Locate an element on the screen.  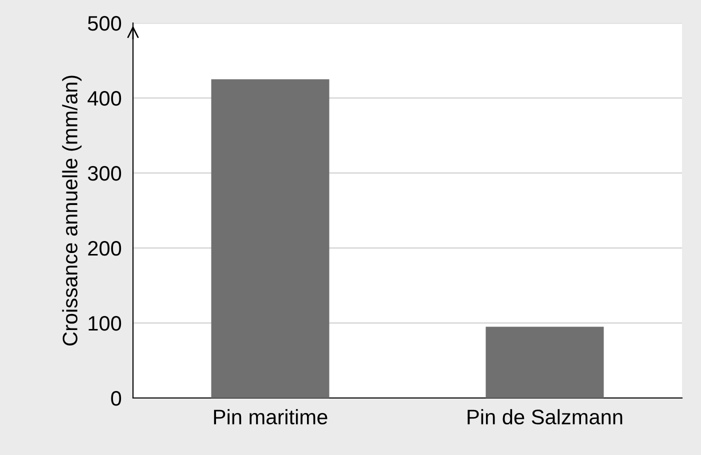
y-tick-label: 100 is located at coordinates (105, 323).